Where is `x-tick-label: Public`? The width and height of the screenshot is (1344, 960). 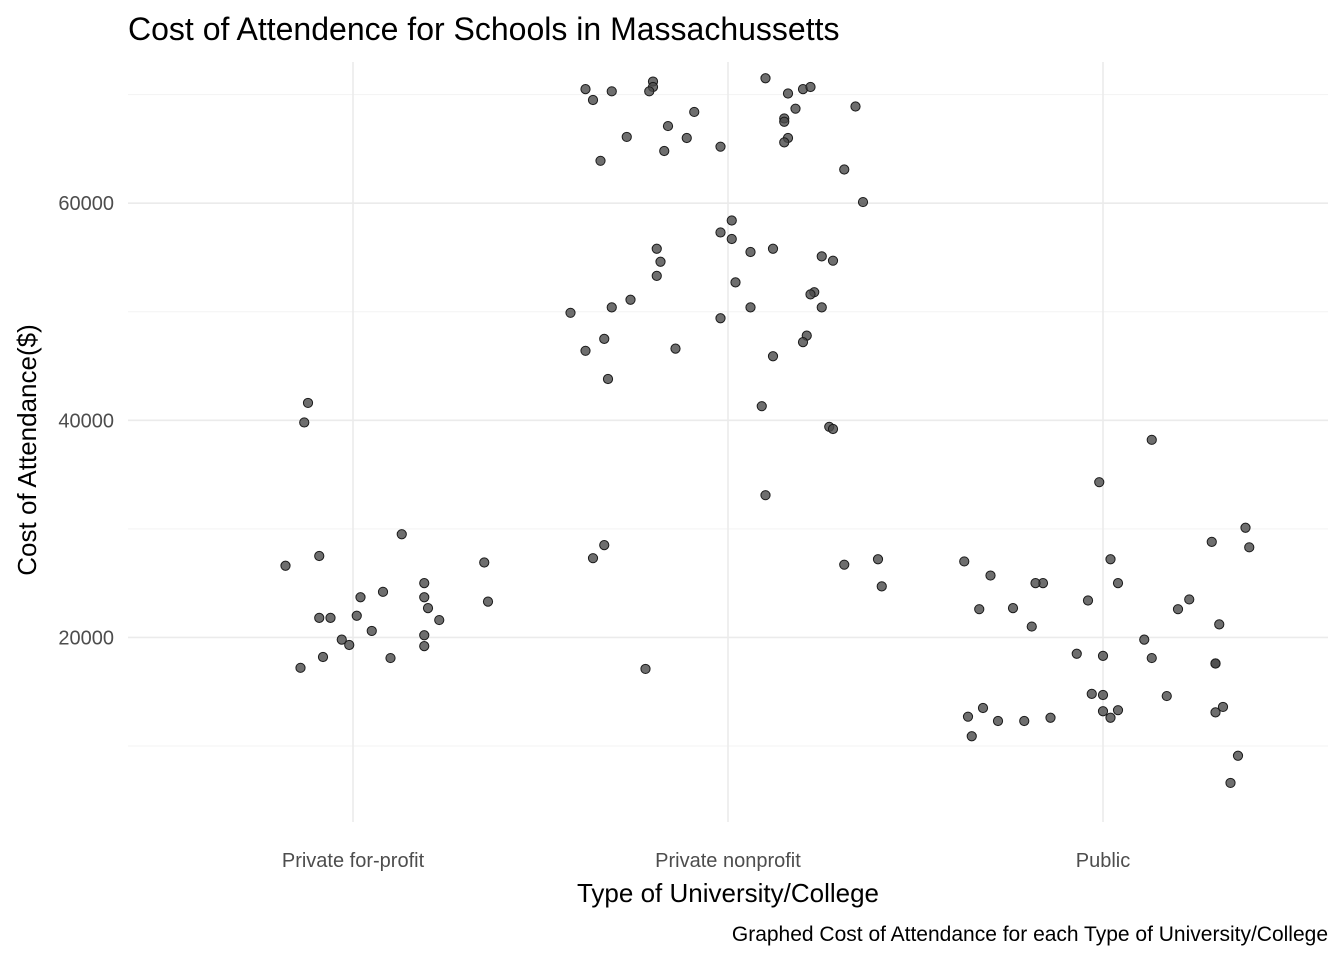
x-tick-label: Public is located at coordinates (1103, 861).